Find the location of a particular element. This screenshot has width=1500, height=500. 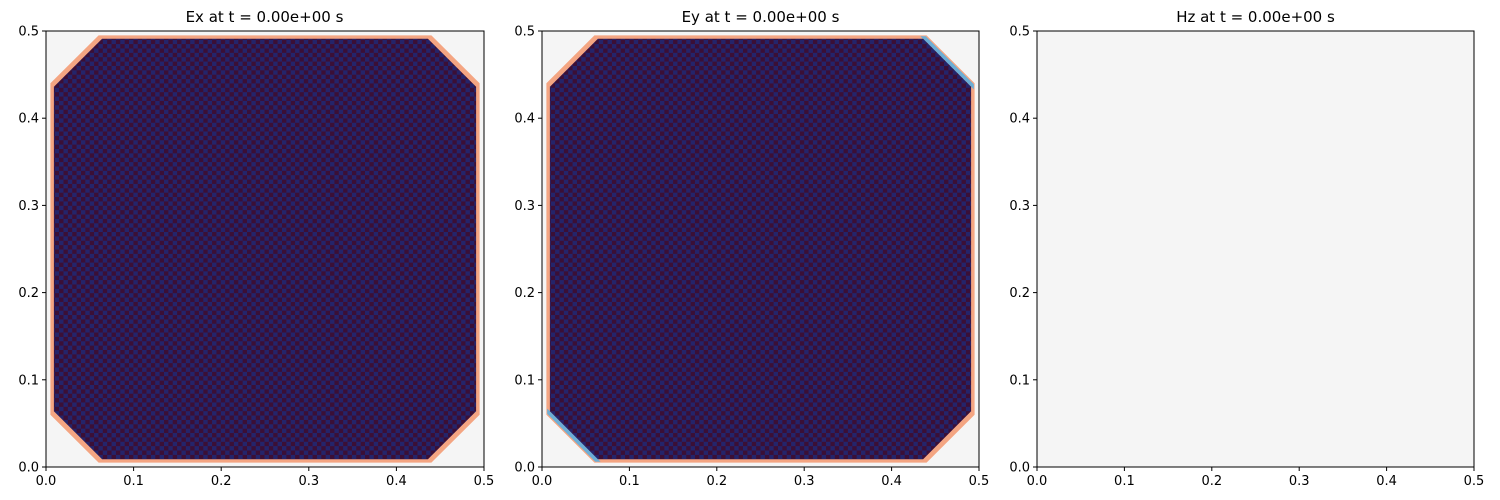

chart-title-ey: Ey at t = 0.00e+00 s is located at coordinates (761, 17).